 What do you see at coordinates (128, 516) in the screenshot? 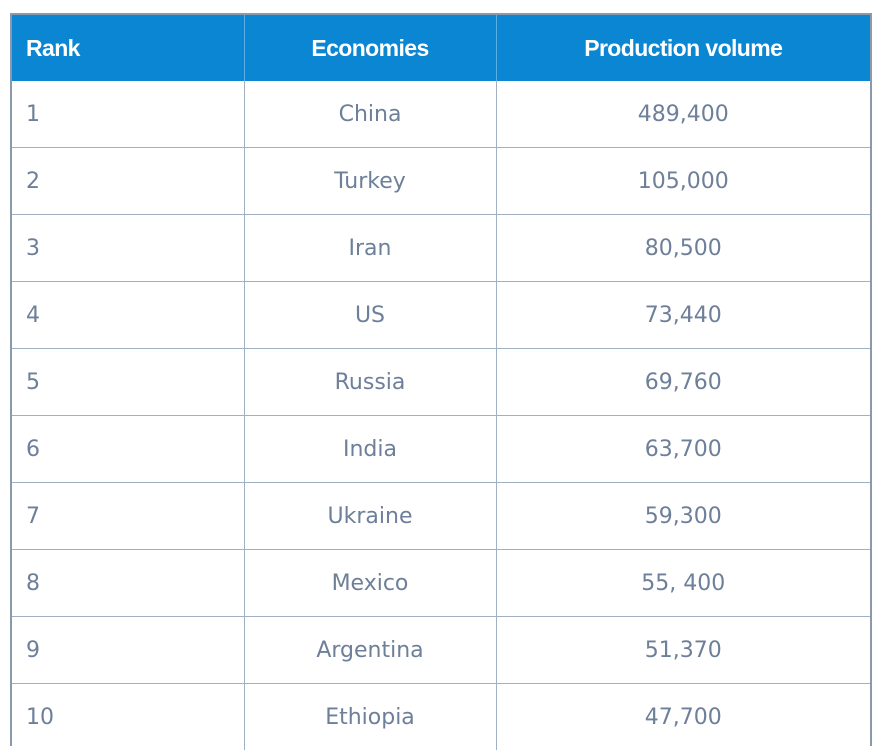
I see `cell-rank: 7` at bounding box center [128, 516].